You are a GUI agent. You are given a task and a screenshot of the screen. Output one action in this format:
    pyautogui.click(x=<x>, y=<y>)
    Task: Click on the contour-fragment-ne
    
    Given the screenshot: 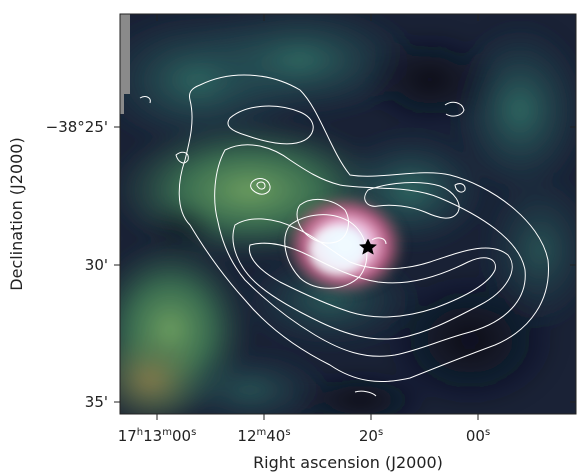 What is the action you would take?
    pyautogui.click(x=454, y=109)
    